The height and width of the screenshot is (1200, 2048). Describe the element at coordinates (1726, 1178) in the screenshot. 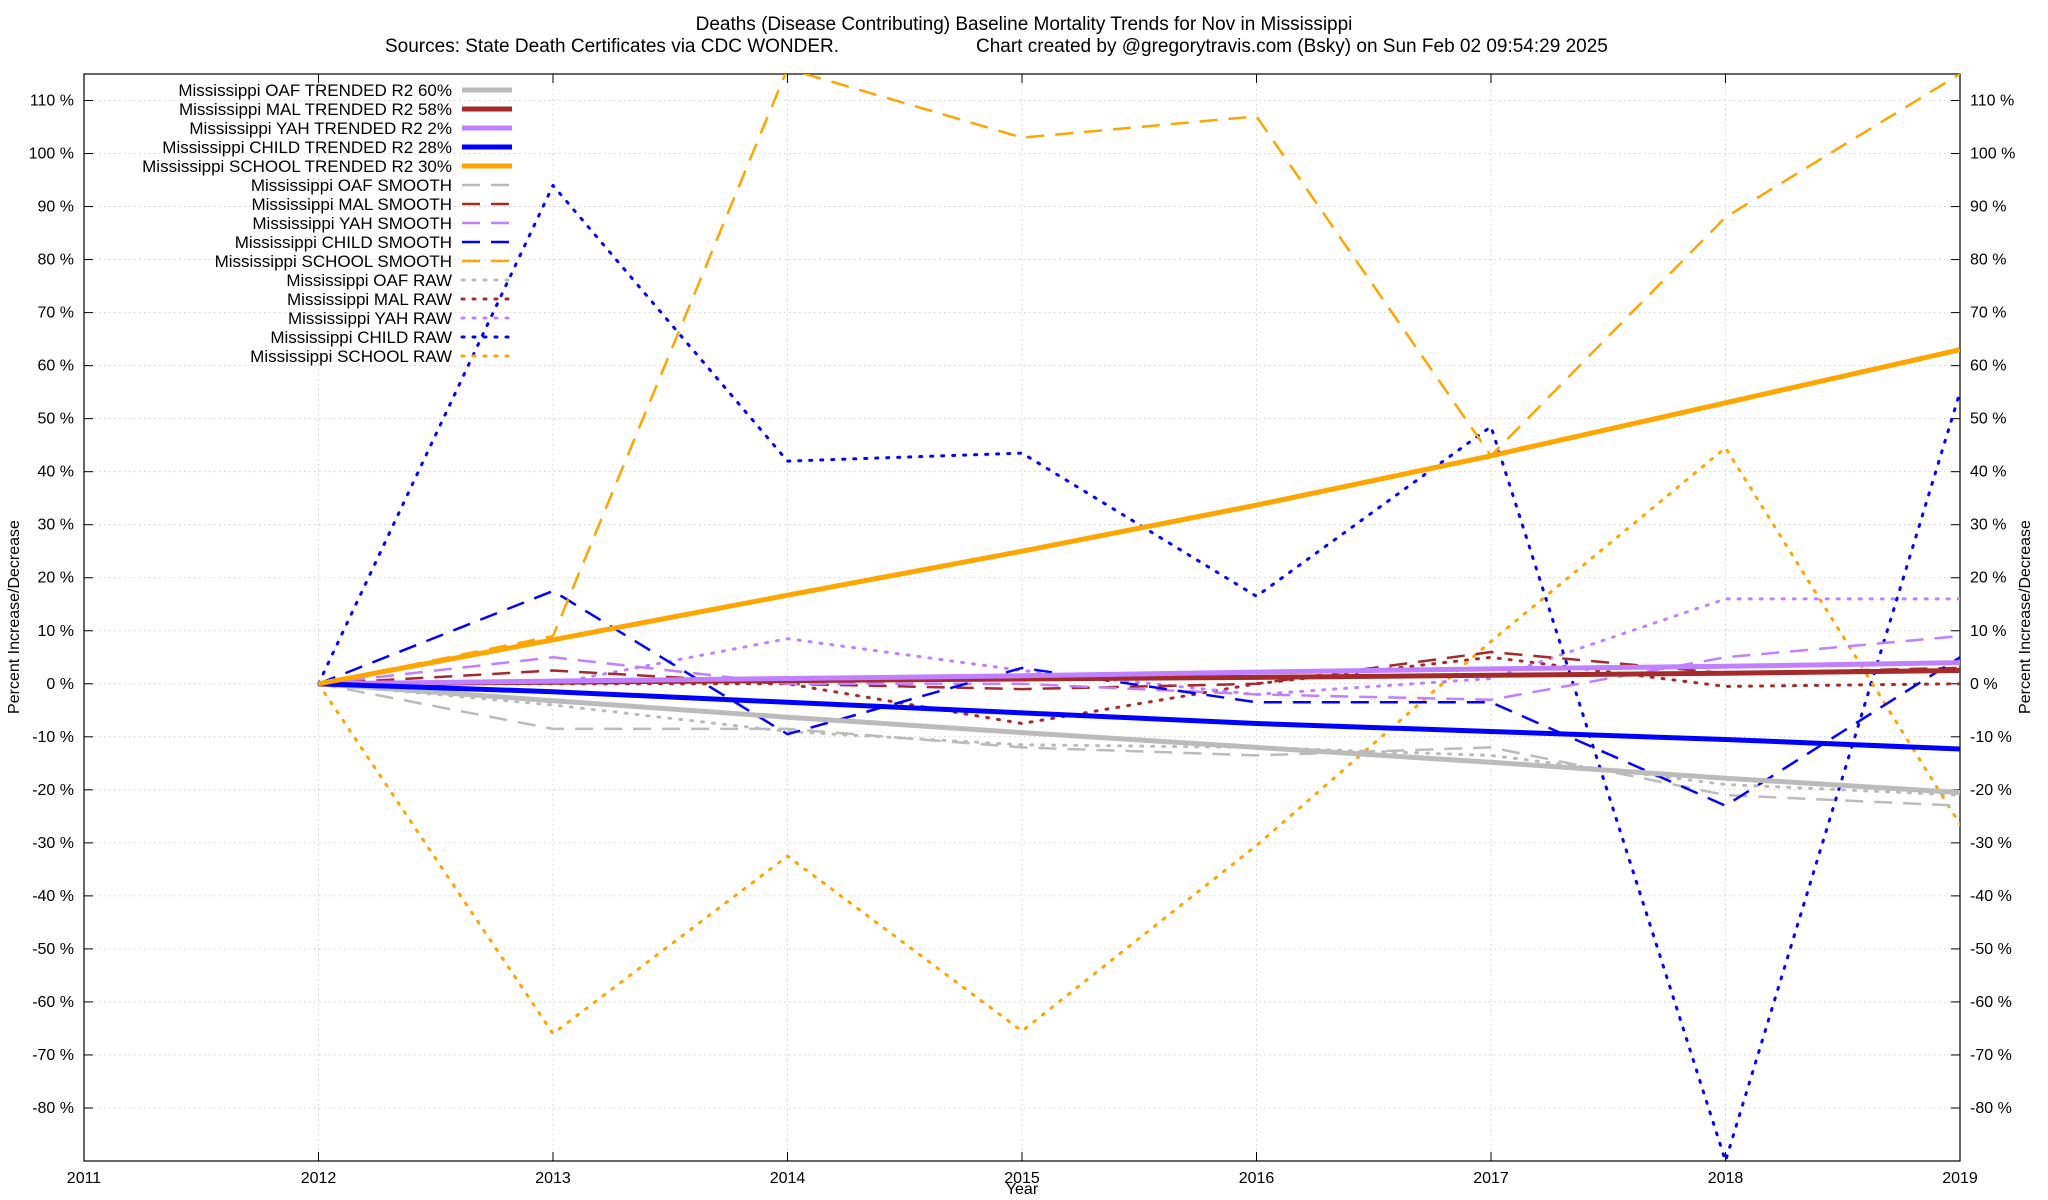

I see `x-tick-label: 2018` at that location.